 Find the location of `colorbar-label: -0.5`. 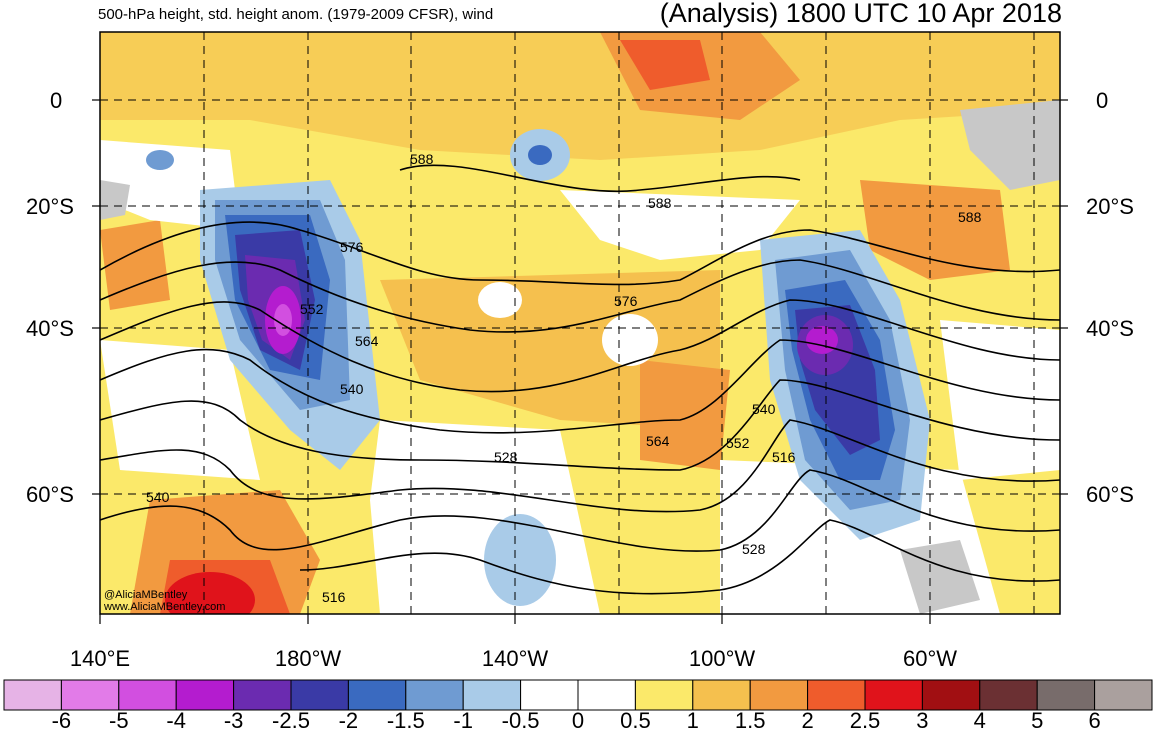

colorbar-label: -0.5 is located at coordinates (520, 720).